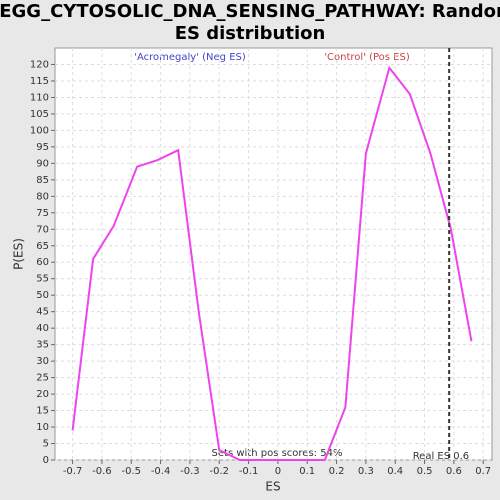 Image resolution: width=500 pixels, height=500 pixels. What do you see at coordinates (42, 180) in the screenshot?
I see `y-tick-label: 85` at bounding box center [42, 180].